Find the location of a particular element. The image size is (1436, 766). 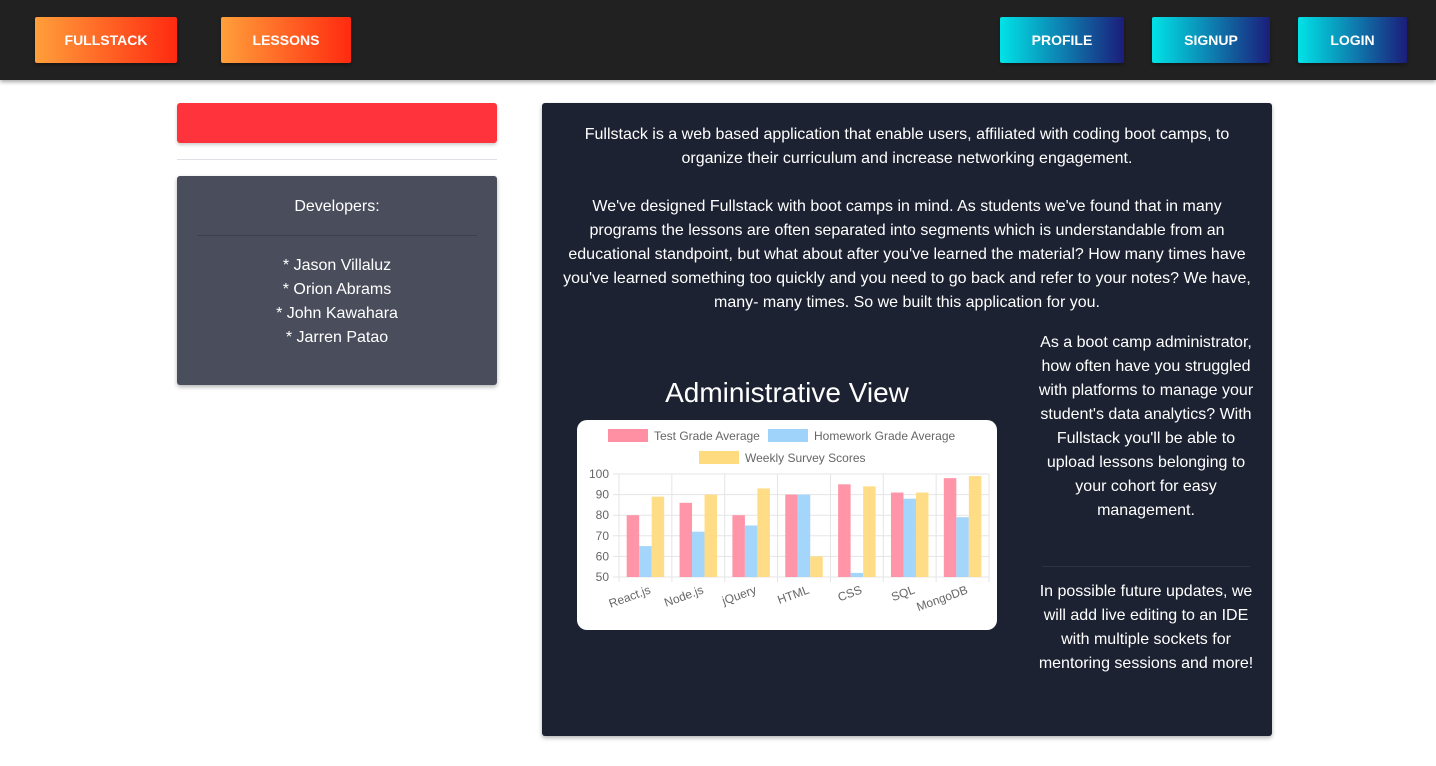

y-tick-label: 80 is located at coordinates (603, 515).